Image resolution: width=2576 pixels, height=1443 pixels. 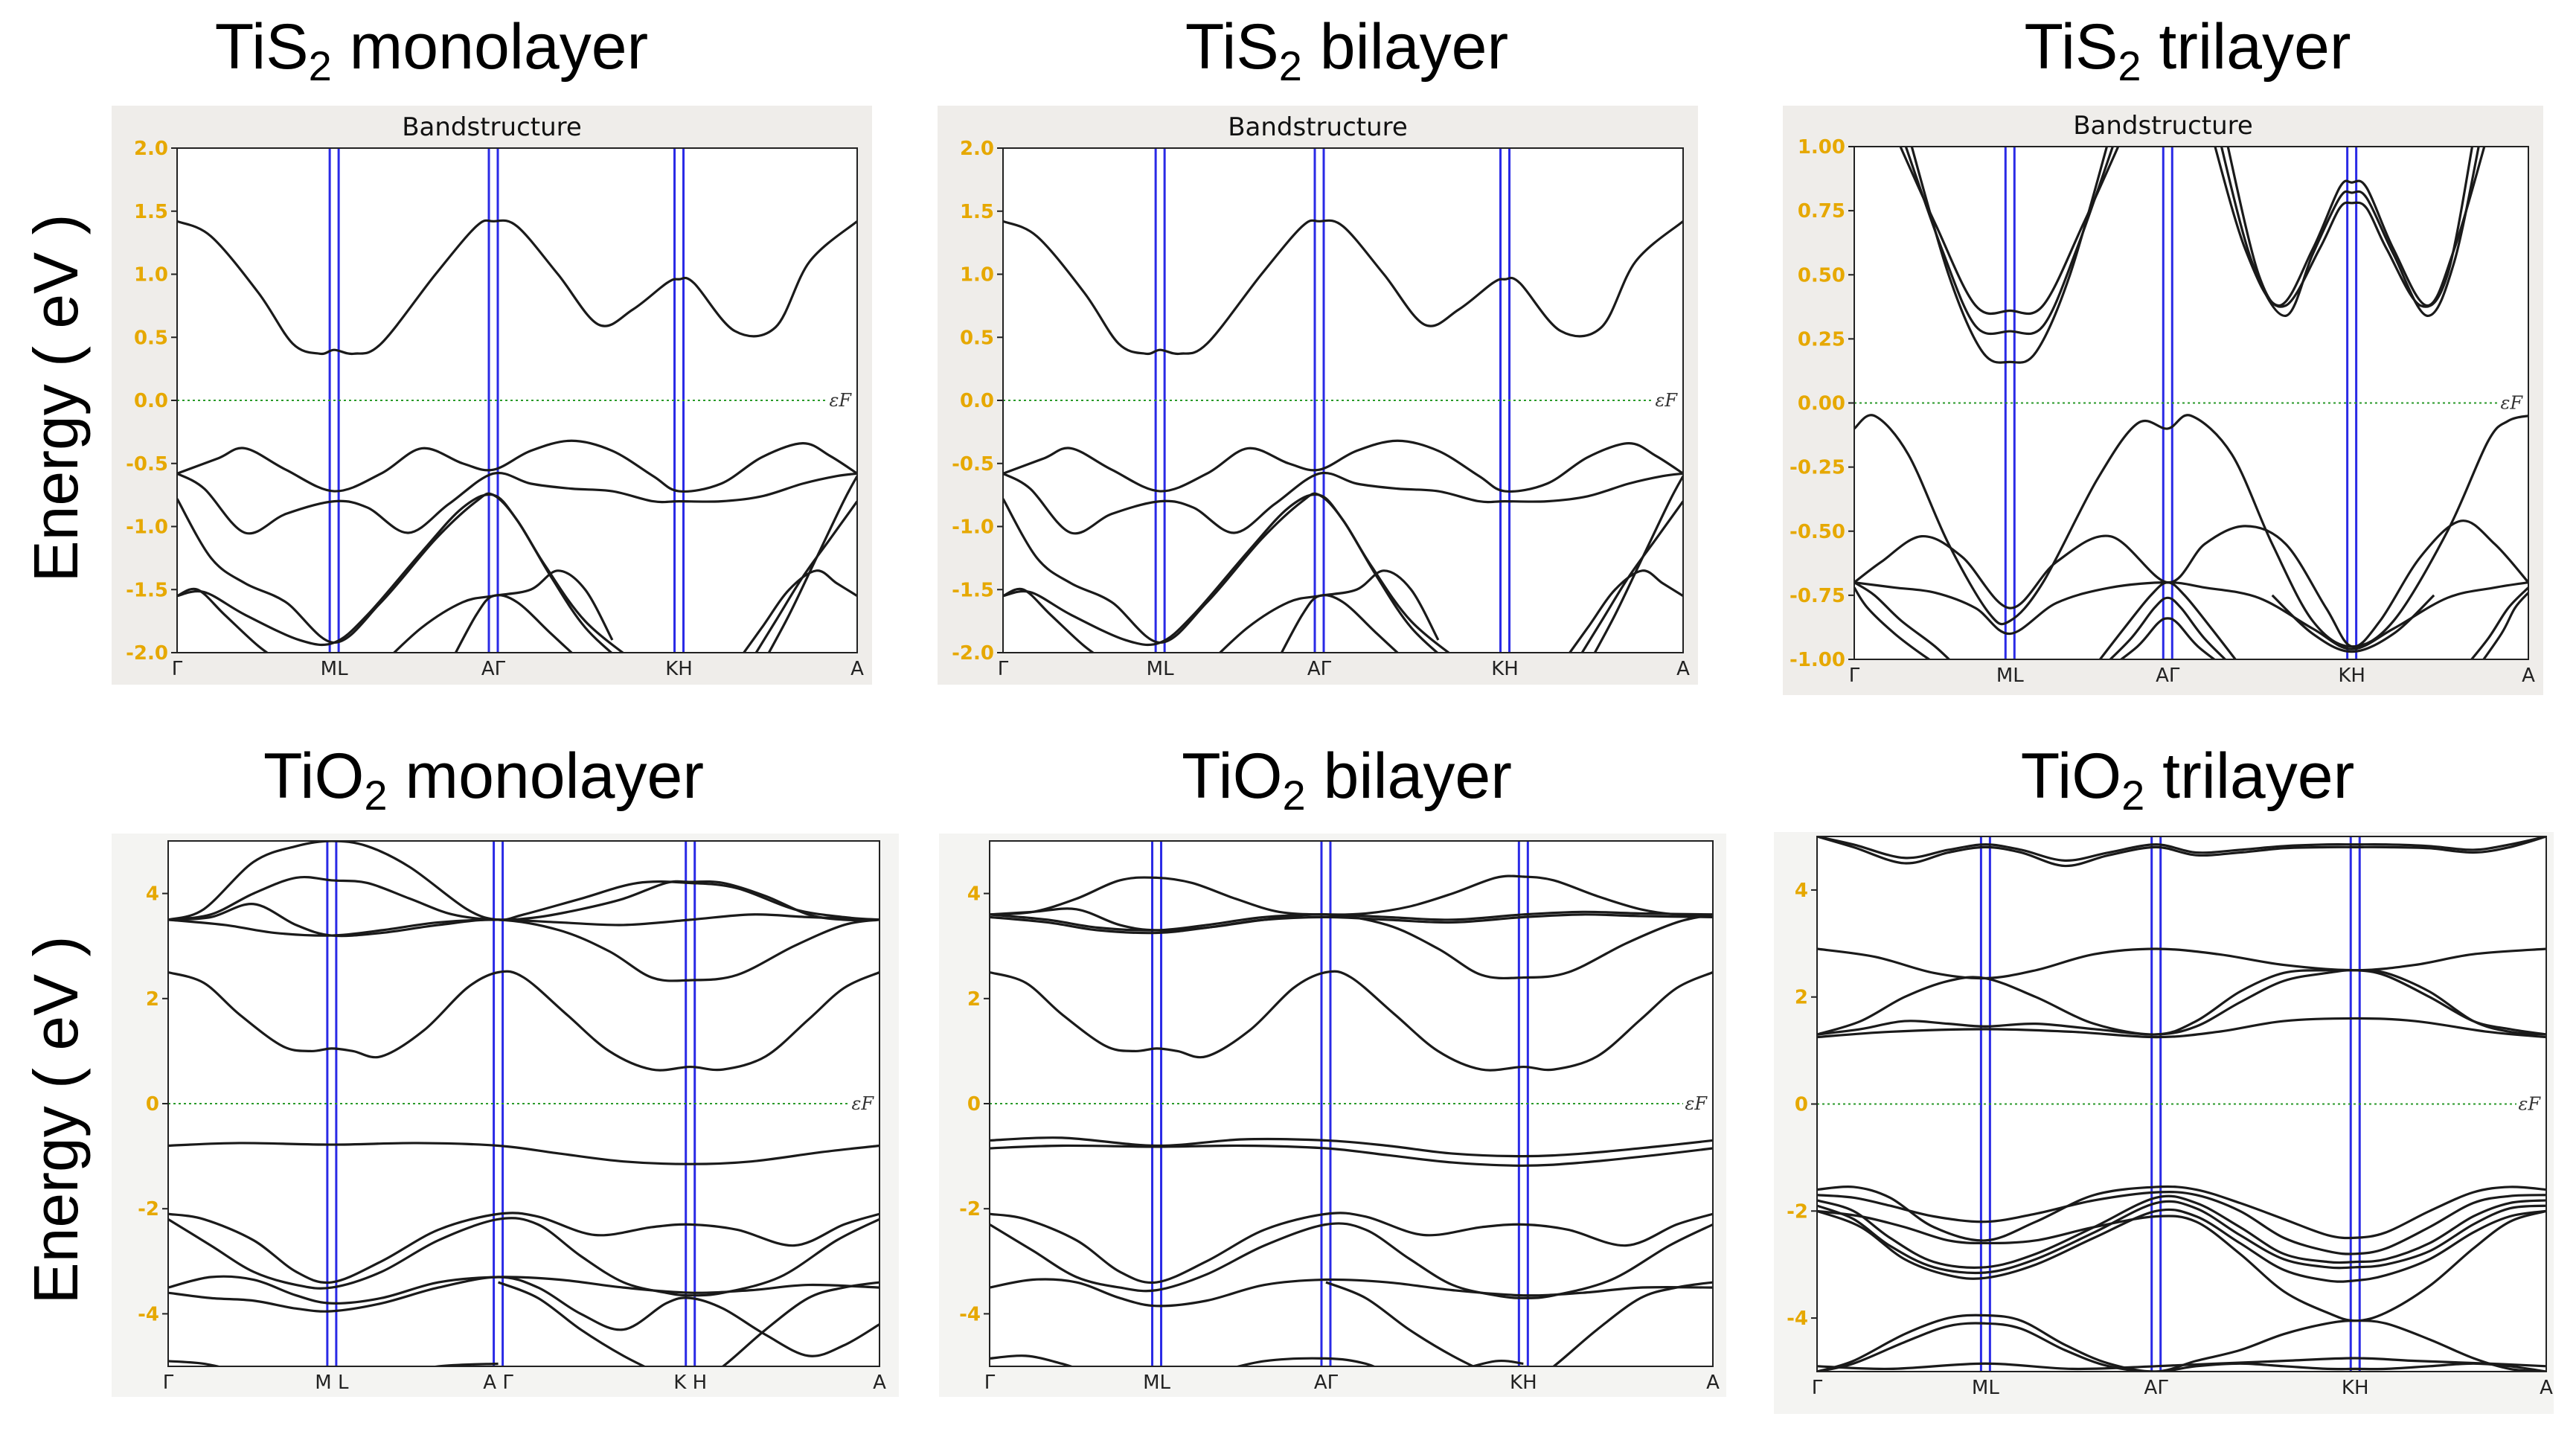 I want to click on title-main: TiO, so click(x=314, y=776).